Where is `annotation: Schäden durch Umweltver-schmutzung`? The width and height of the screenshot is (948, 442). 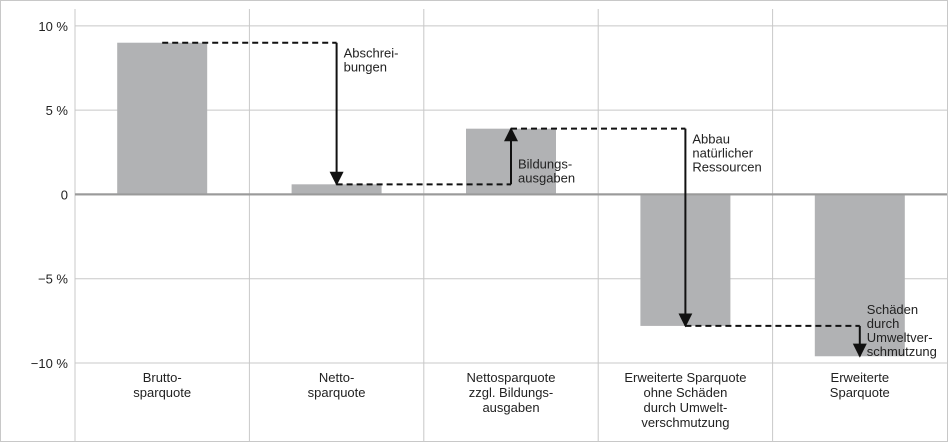 annotation: Schäden durch Umweltver-schmutzung is located at coordinates (902, 330).